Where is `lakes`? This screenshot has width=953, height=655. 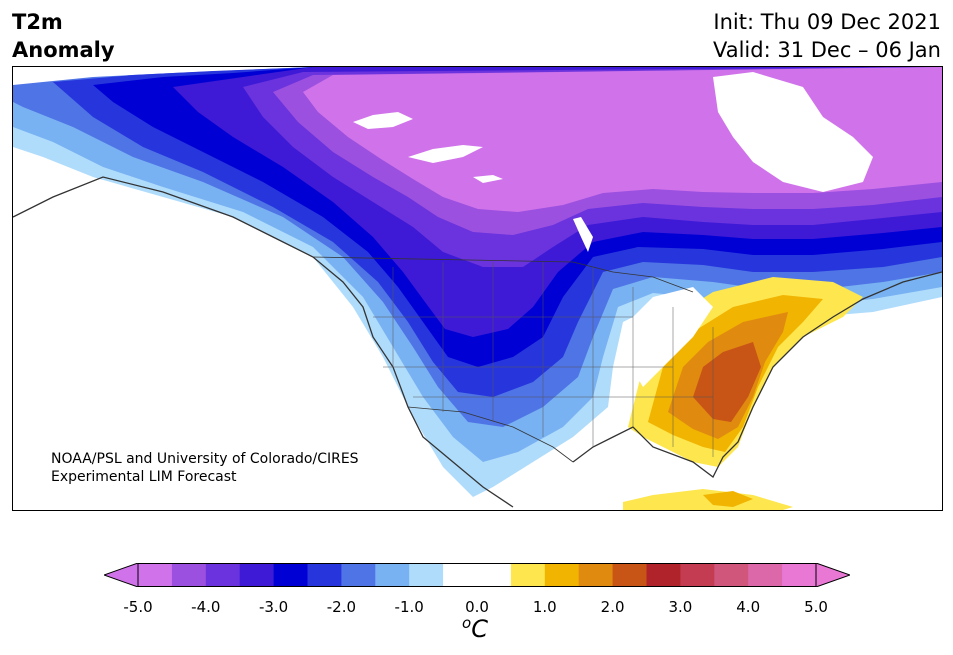 lakes is located at coordinates (473, 182).